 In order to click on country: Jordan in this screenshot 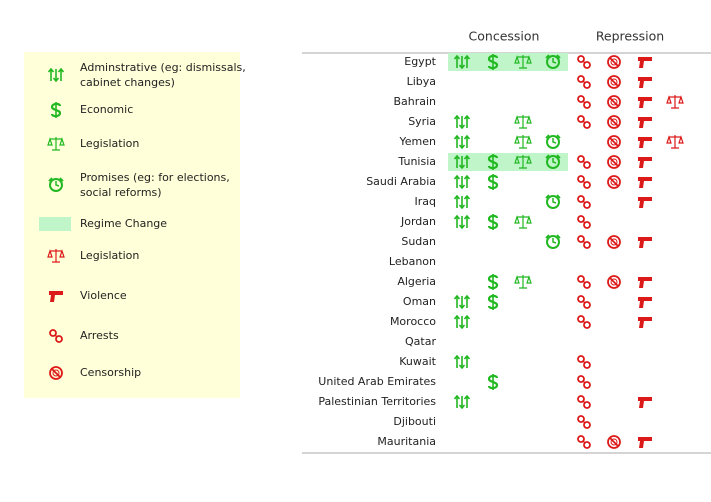, I will do `click(418, 221)`.